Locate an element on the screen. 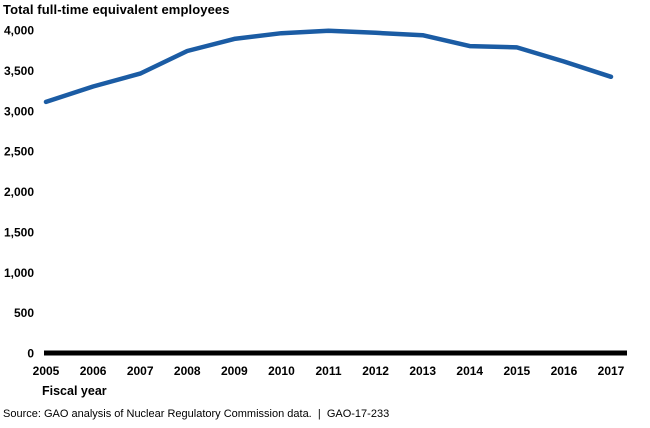 This screenshot has height=428, width=650. x-tick-label: 2008 is located at coordinates (187, 371).